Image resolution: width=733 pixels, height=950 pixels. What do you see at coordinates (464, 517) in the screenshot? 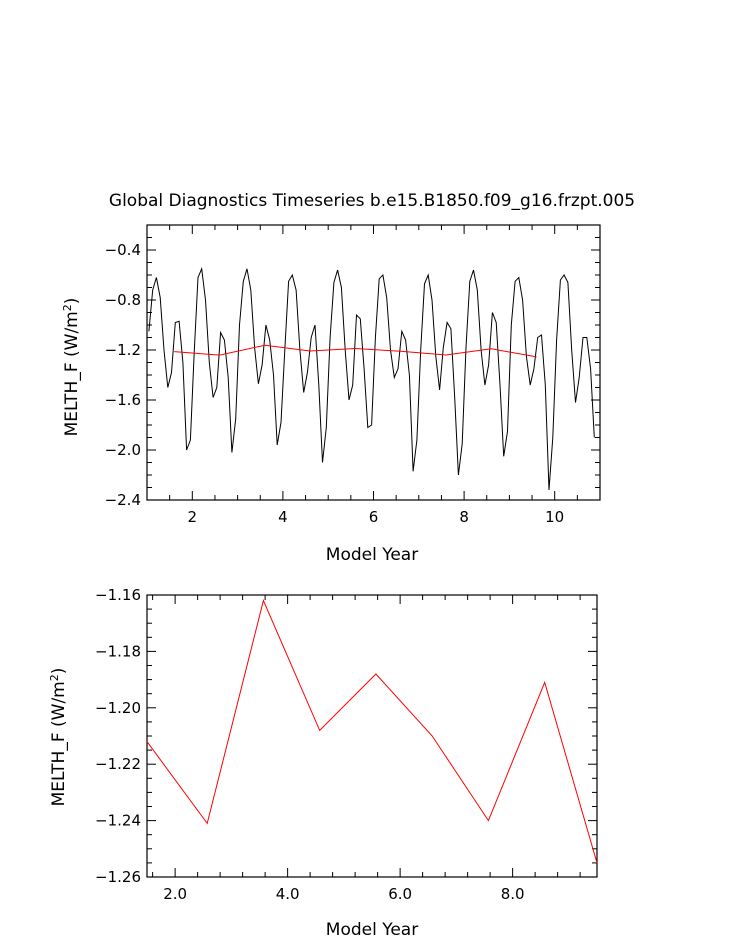
I see `top-x-tick-label: 8` at bounding box center [464, 517].